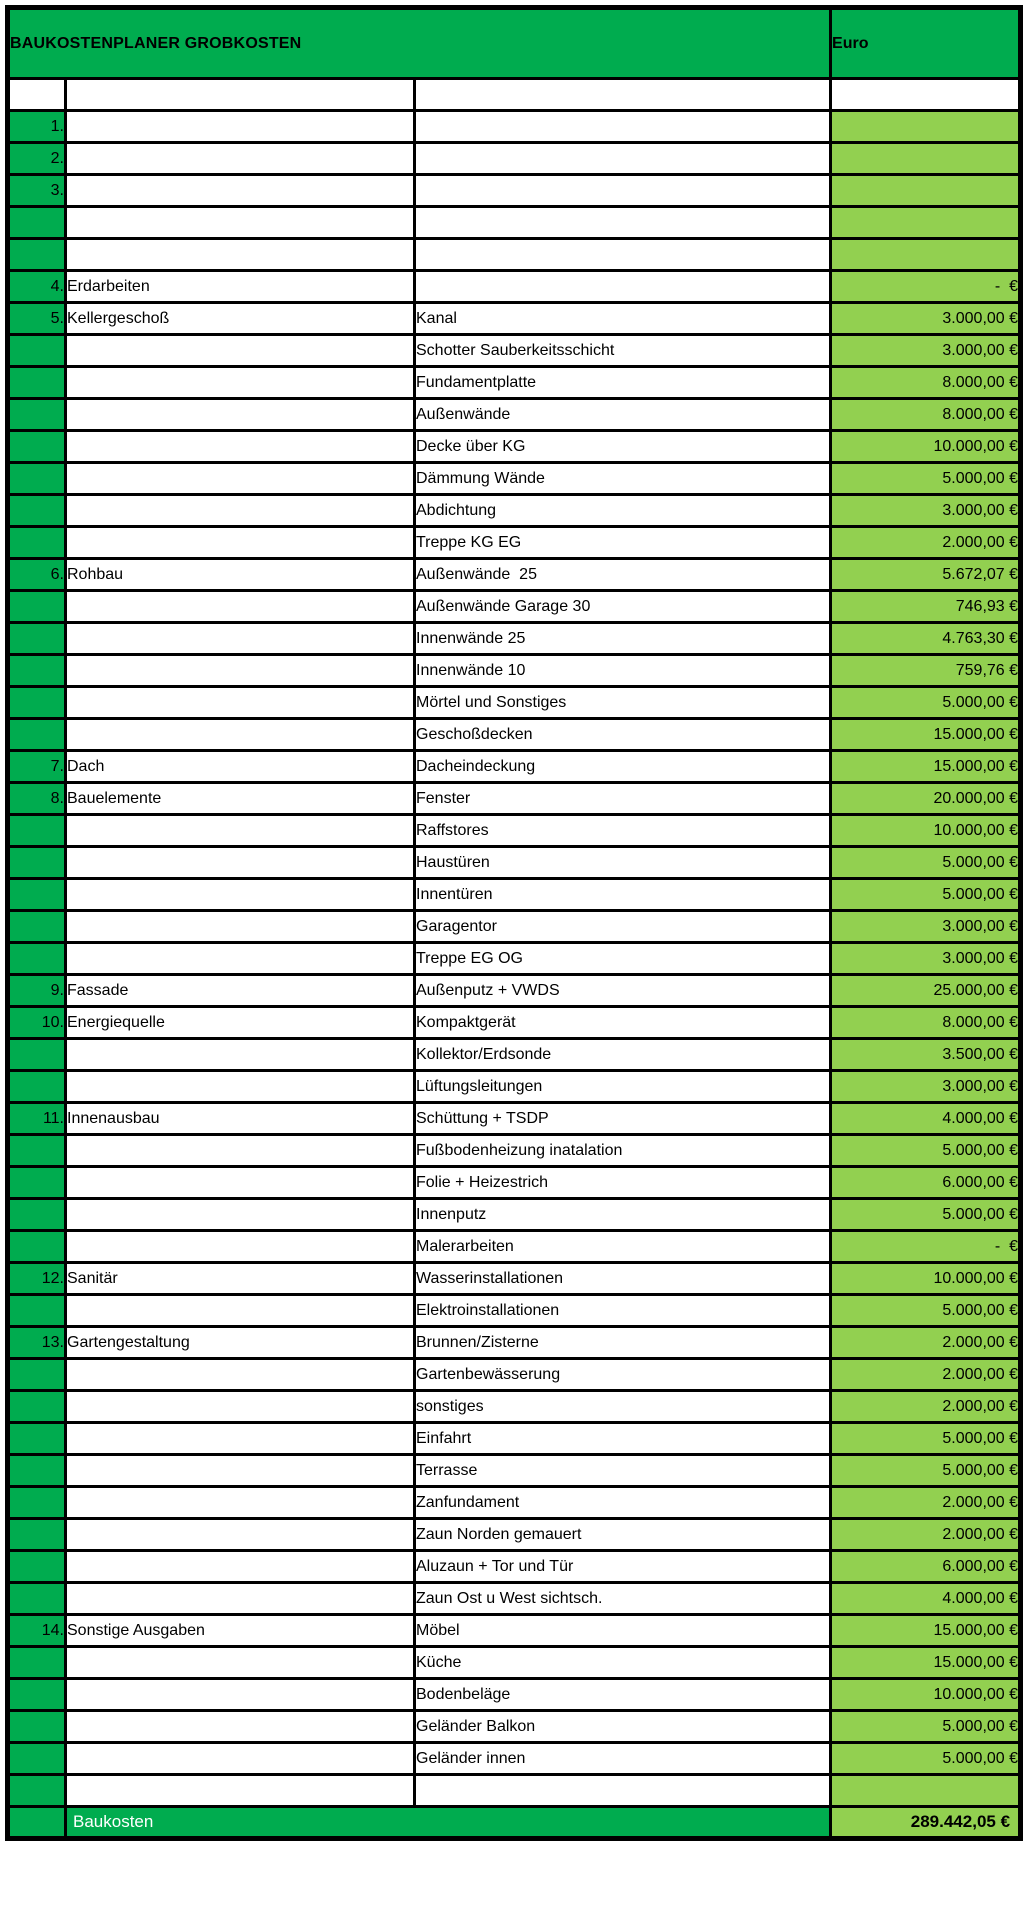 This screenshot has width=1024, height=1930. What do you see at coordinates (622, 1438) in the screenshot?
I see `item-cell: Einfahrt` at bounding box center [622, 1438].